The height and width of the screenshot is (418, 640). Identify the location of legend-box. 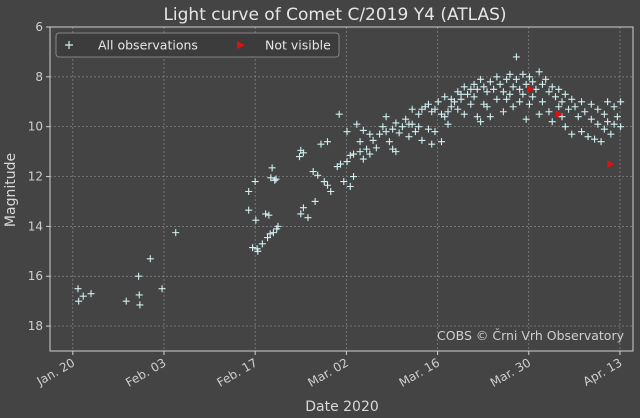
(197, 45).